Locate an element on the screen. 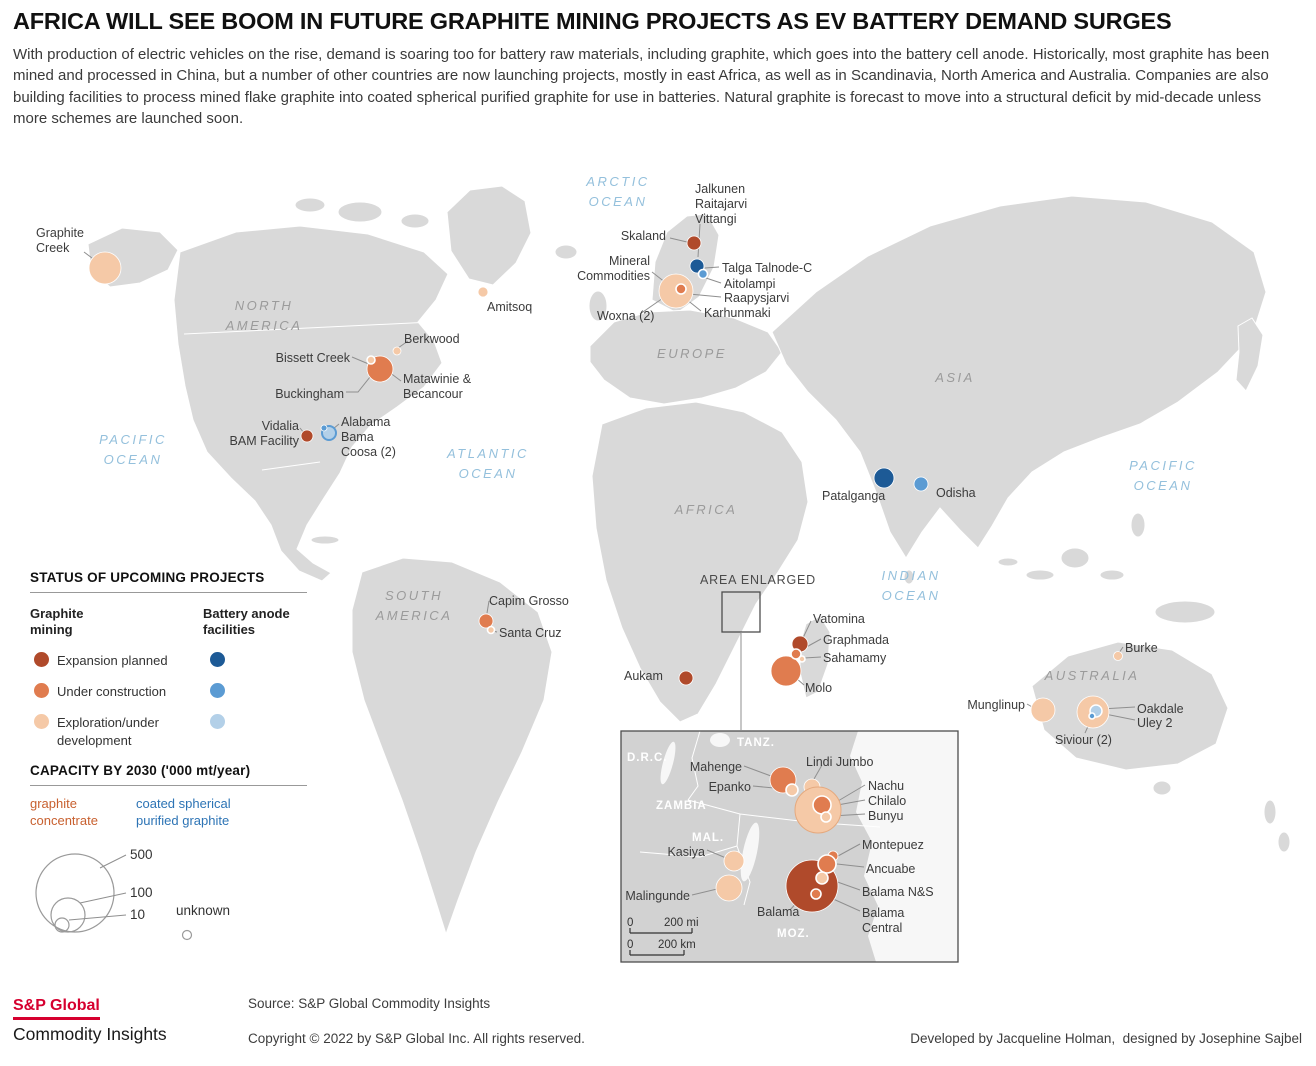  marker-epanko is located at coordinates (792, 790).